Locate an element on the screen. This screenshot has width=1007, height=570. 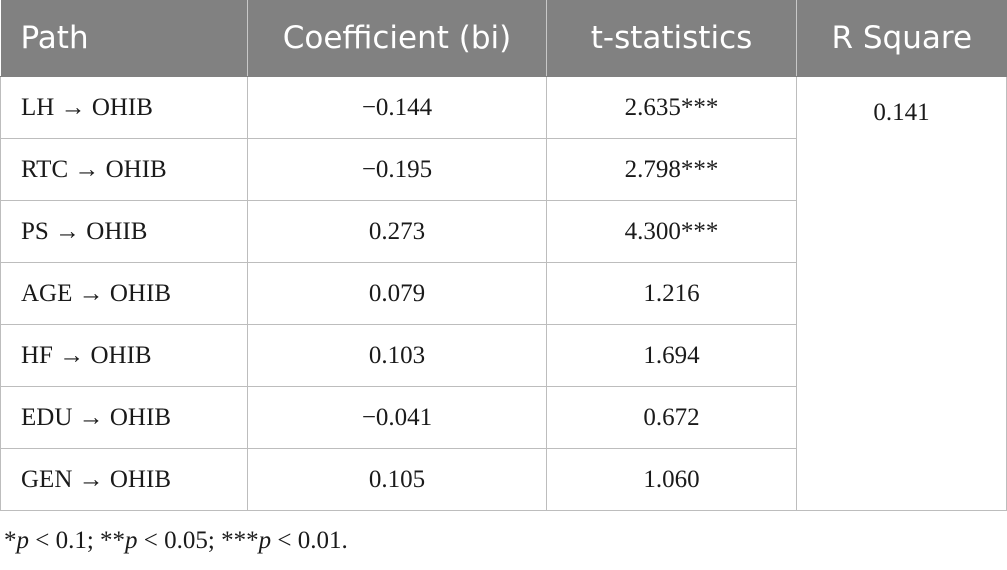
coefficient-cell: 0.079 is located at coordinates (397, 293).